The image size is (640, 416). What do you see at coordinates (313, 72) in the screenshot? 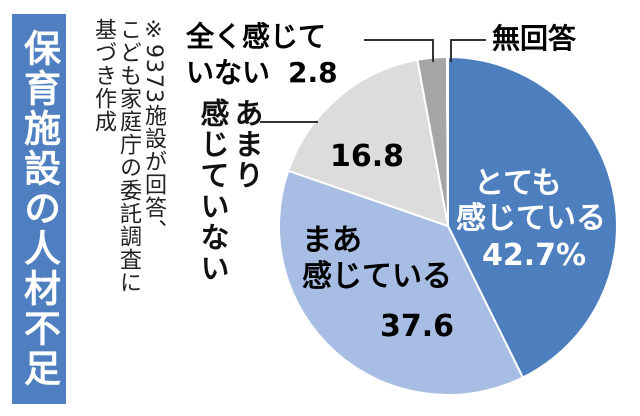
I see `value-mattaku: 2.8` at bounding box center [313, 72].